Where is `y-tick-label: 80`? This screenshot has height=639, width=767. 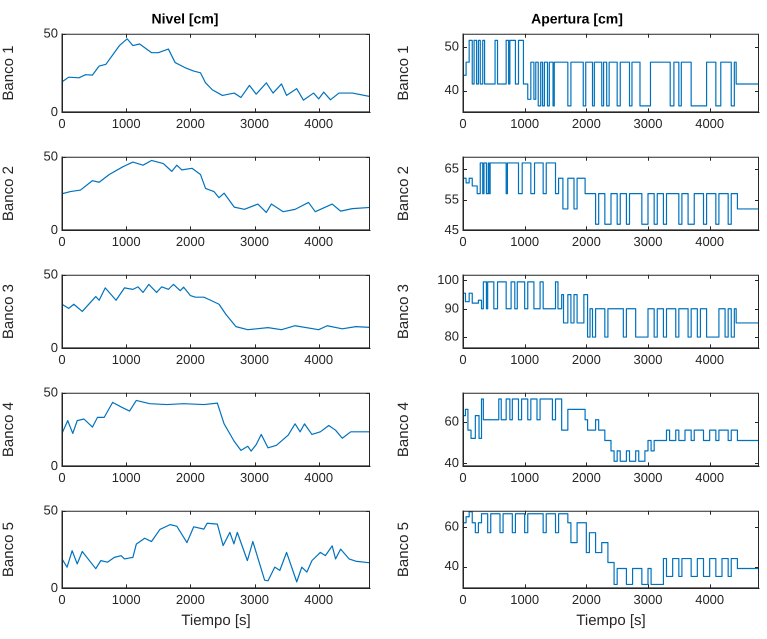
y-tick-label: 80 is located at coordinates (451, 336).